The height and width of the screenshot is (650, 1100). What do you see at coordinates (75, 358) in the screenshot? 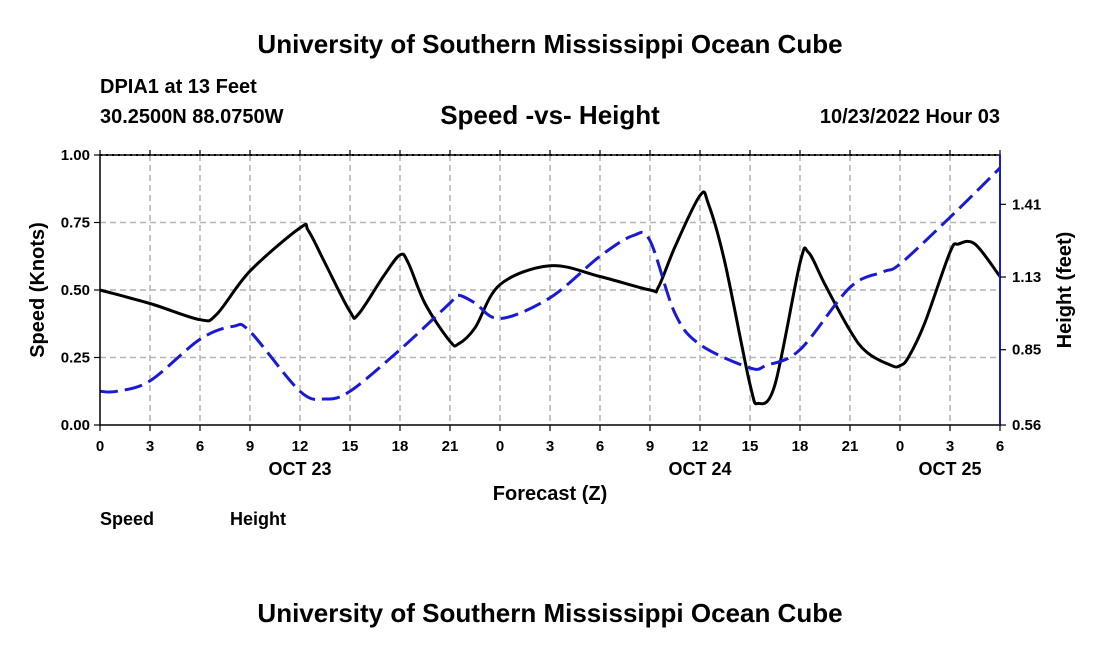
I see `y-tick-label: 0.25` at bounding box center [75, 358].